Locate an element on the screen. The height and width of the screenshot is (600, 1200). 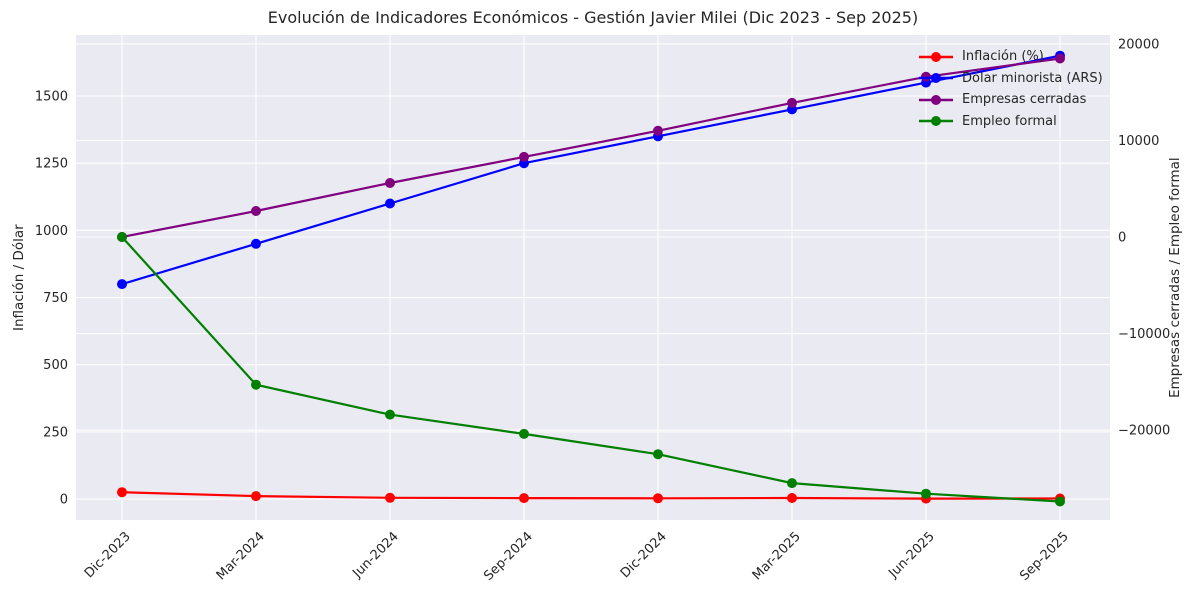
y-tick-label-right: 0 is located at coordinates (1122, 238).